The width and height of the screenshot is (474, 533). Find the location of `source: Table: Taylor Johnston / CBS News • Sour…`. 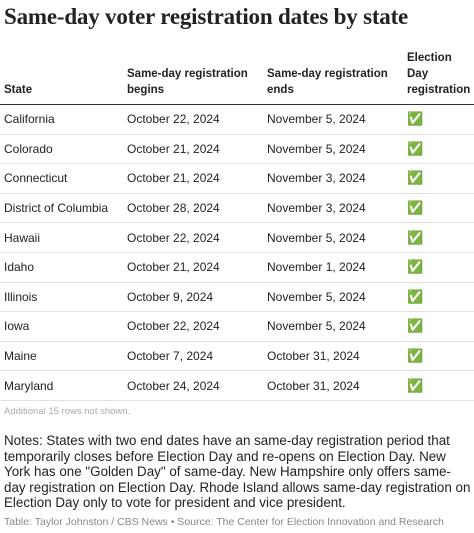

source: Table: Taylor Johnston / CBS News • Sour… is located at coordinates (224, 522).